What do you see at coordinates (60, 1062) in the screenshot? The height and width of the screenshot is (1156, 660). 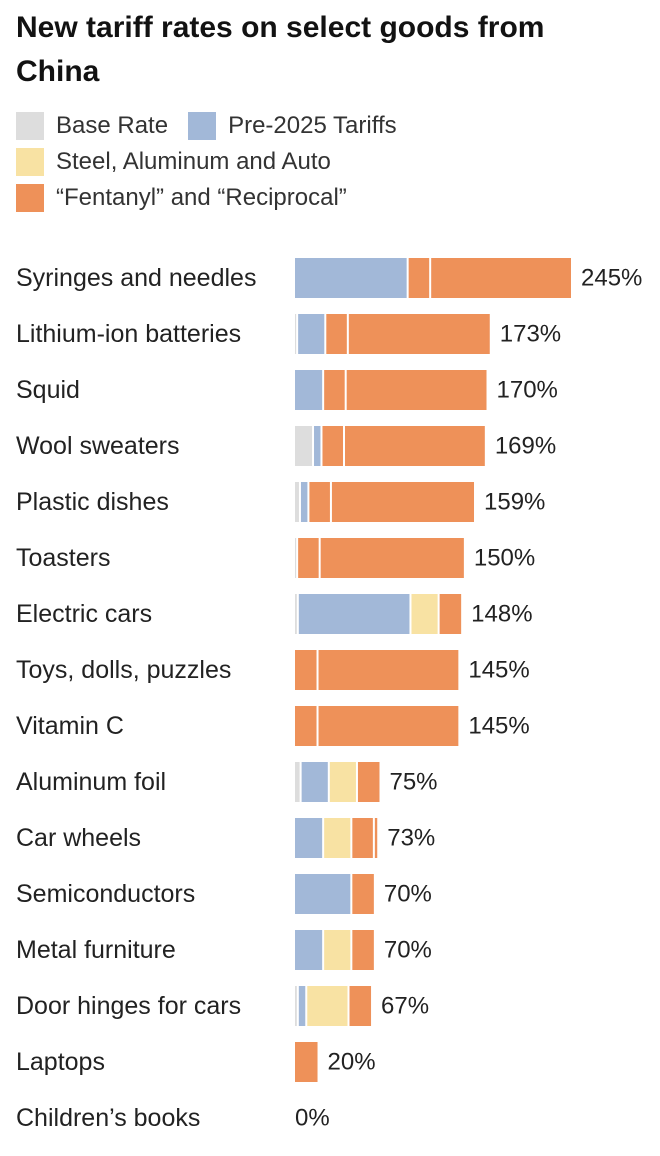 I see `category-label: Laptops` at bounding box center [60, 1062].